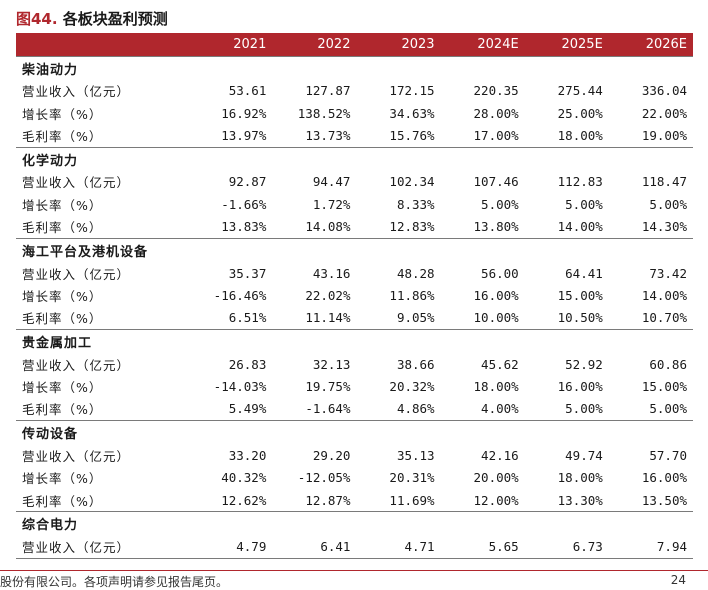  I want to click on section-header-row: 综合电力, so click(354, 523).